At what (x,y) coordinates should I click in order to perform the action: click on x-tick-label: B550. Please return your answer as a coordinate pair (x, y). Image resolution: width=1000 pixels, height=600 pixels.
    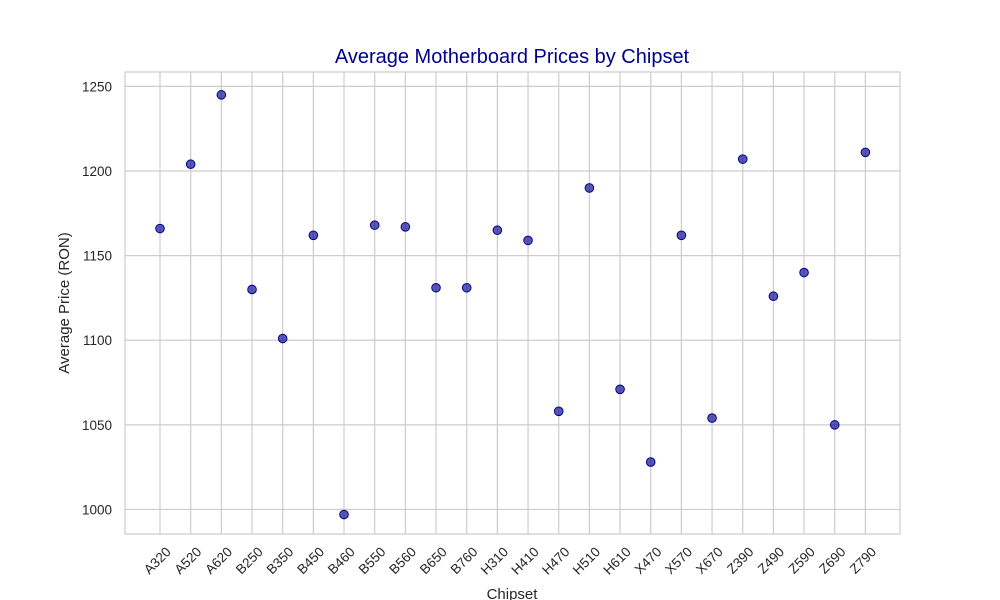
    Looking at the image, I should click on (372, 560).